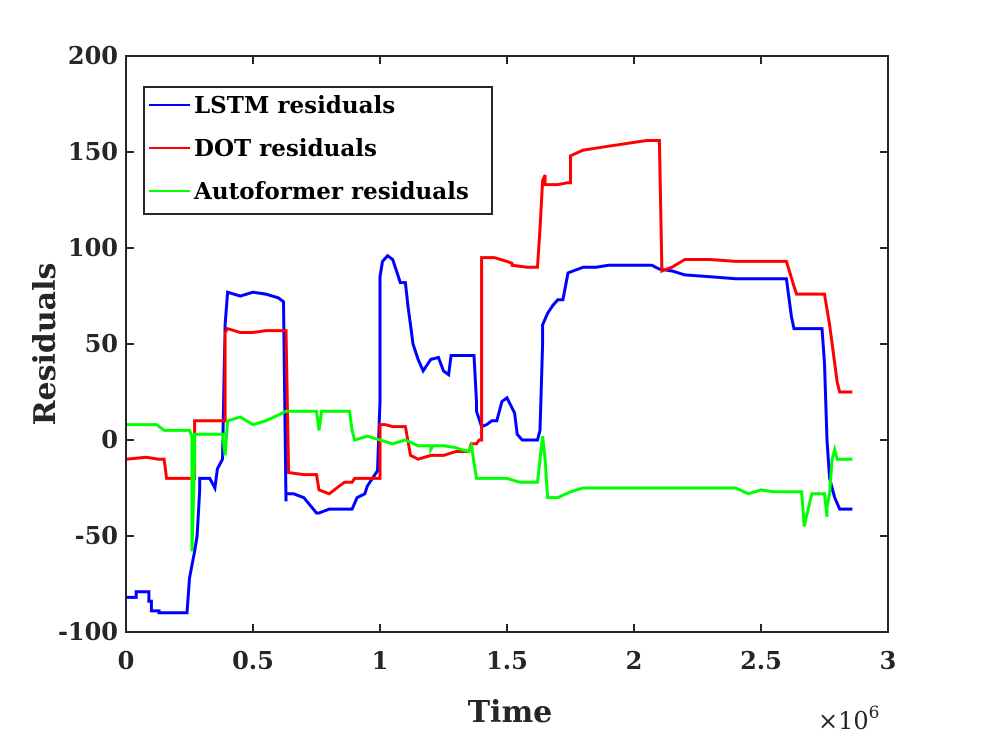  Describe the element at coordinates (294, 105) in the screenshot. I see `legend-label: LSTM residuals` at that location.